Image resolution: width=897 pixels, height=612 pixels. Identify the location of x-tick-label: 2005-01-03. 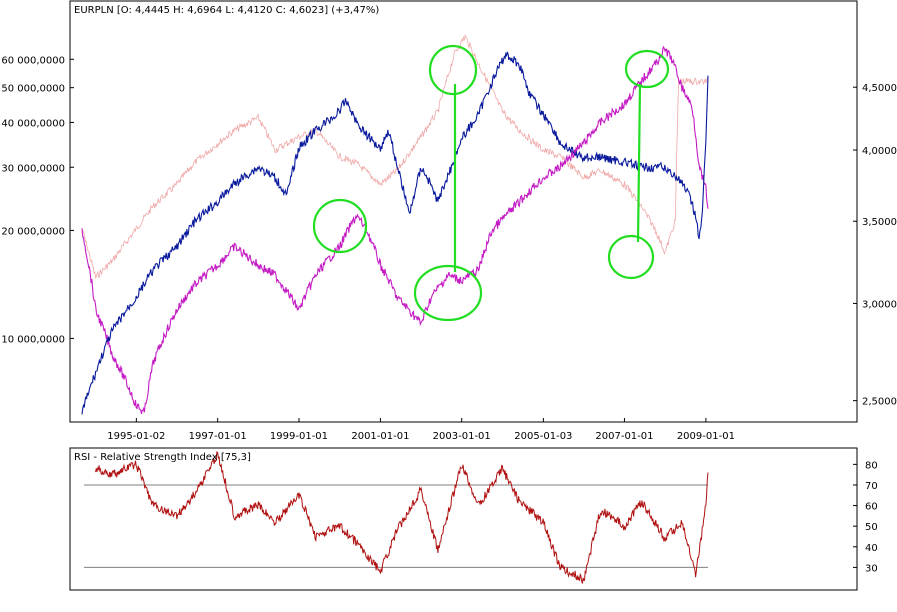
(543, 436).